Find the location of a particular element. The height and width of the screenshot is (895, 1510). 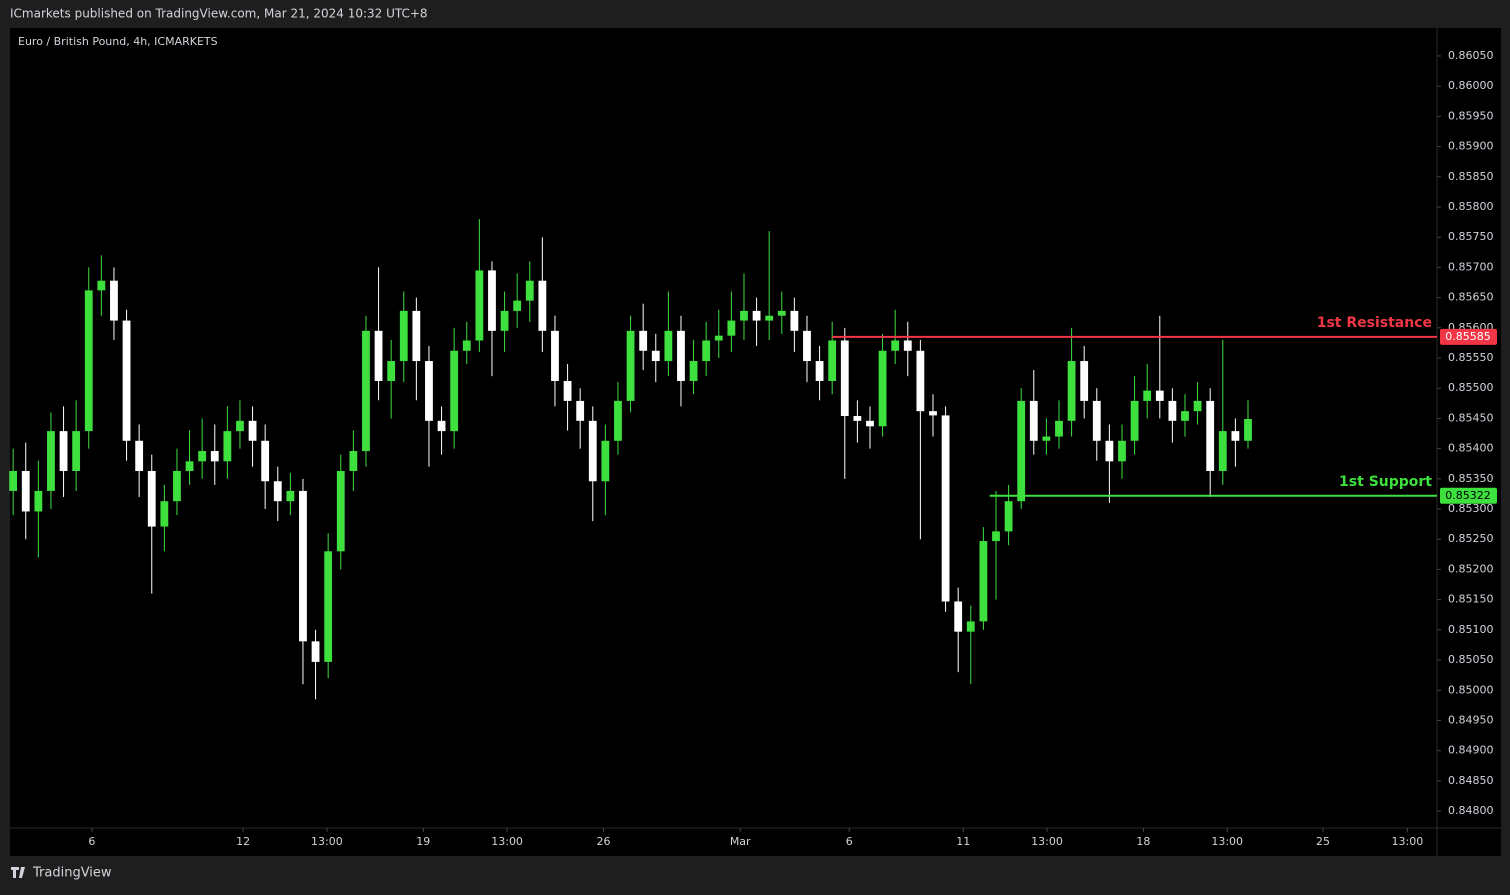

level-name: 1st Support is located at coordinates (1385, 482).